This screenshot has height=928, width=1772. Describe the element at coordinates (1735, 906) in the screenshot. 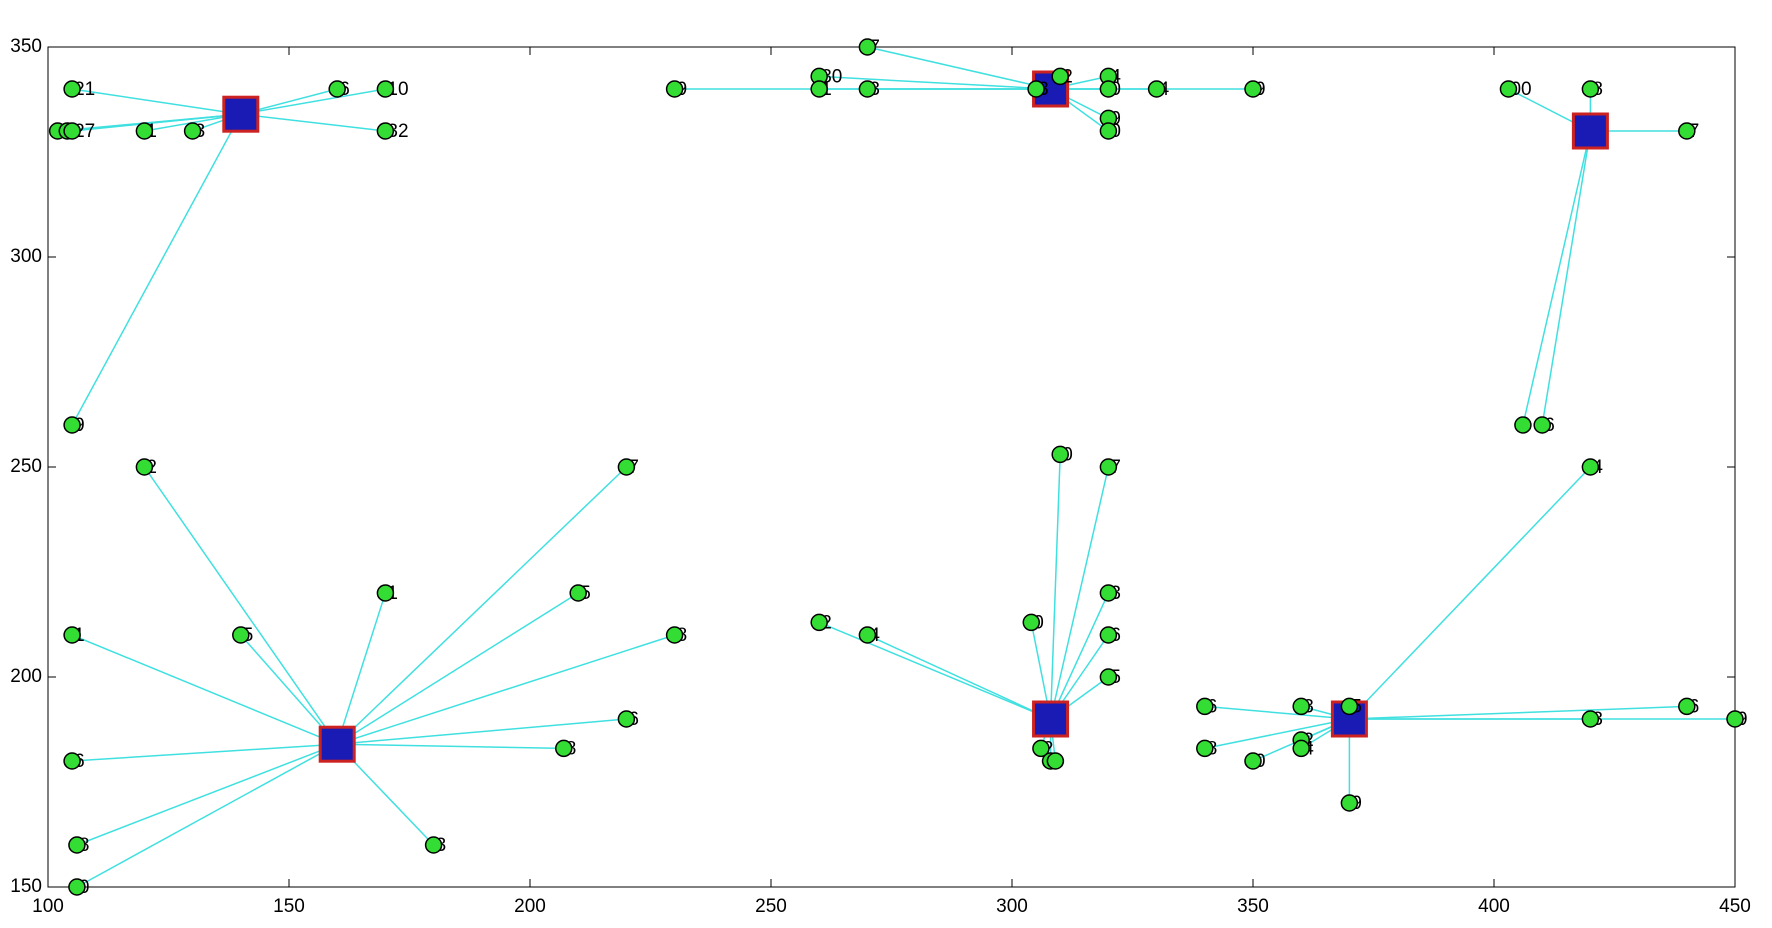

I see `x-tick-label: 450` at that location.